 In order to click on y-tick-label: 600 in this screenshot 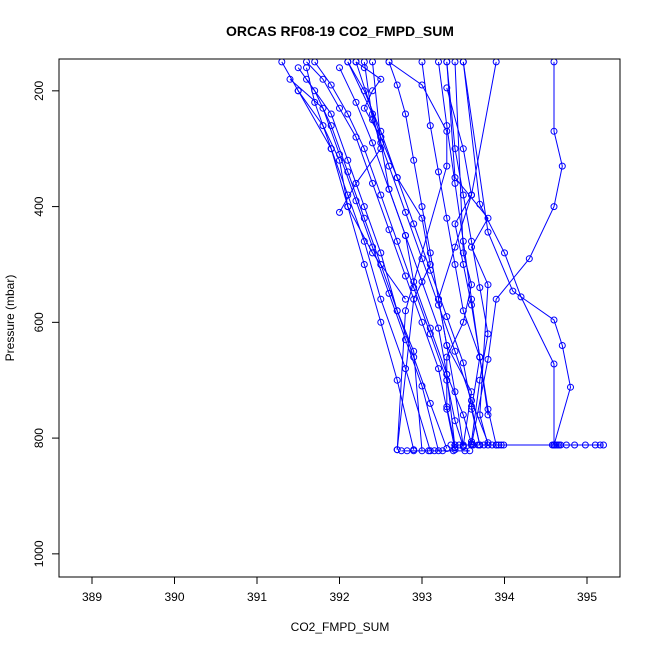, I will do `click(39, 322)`.